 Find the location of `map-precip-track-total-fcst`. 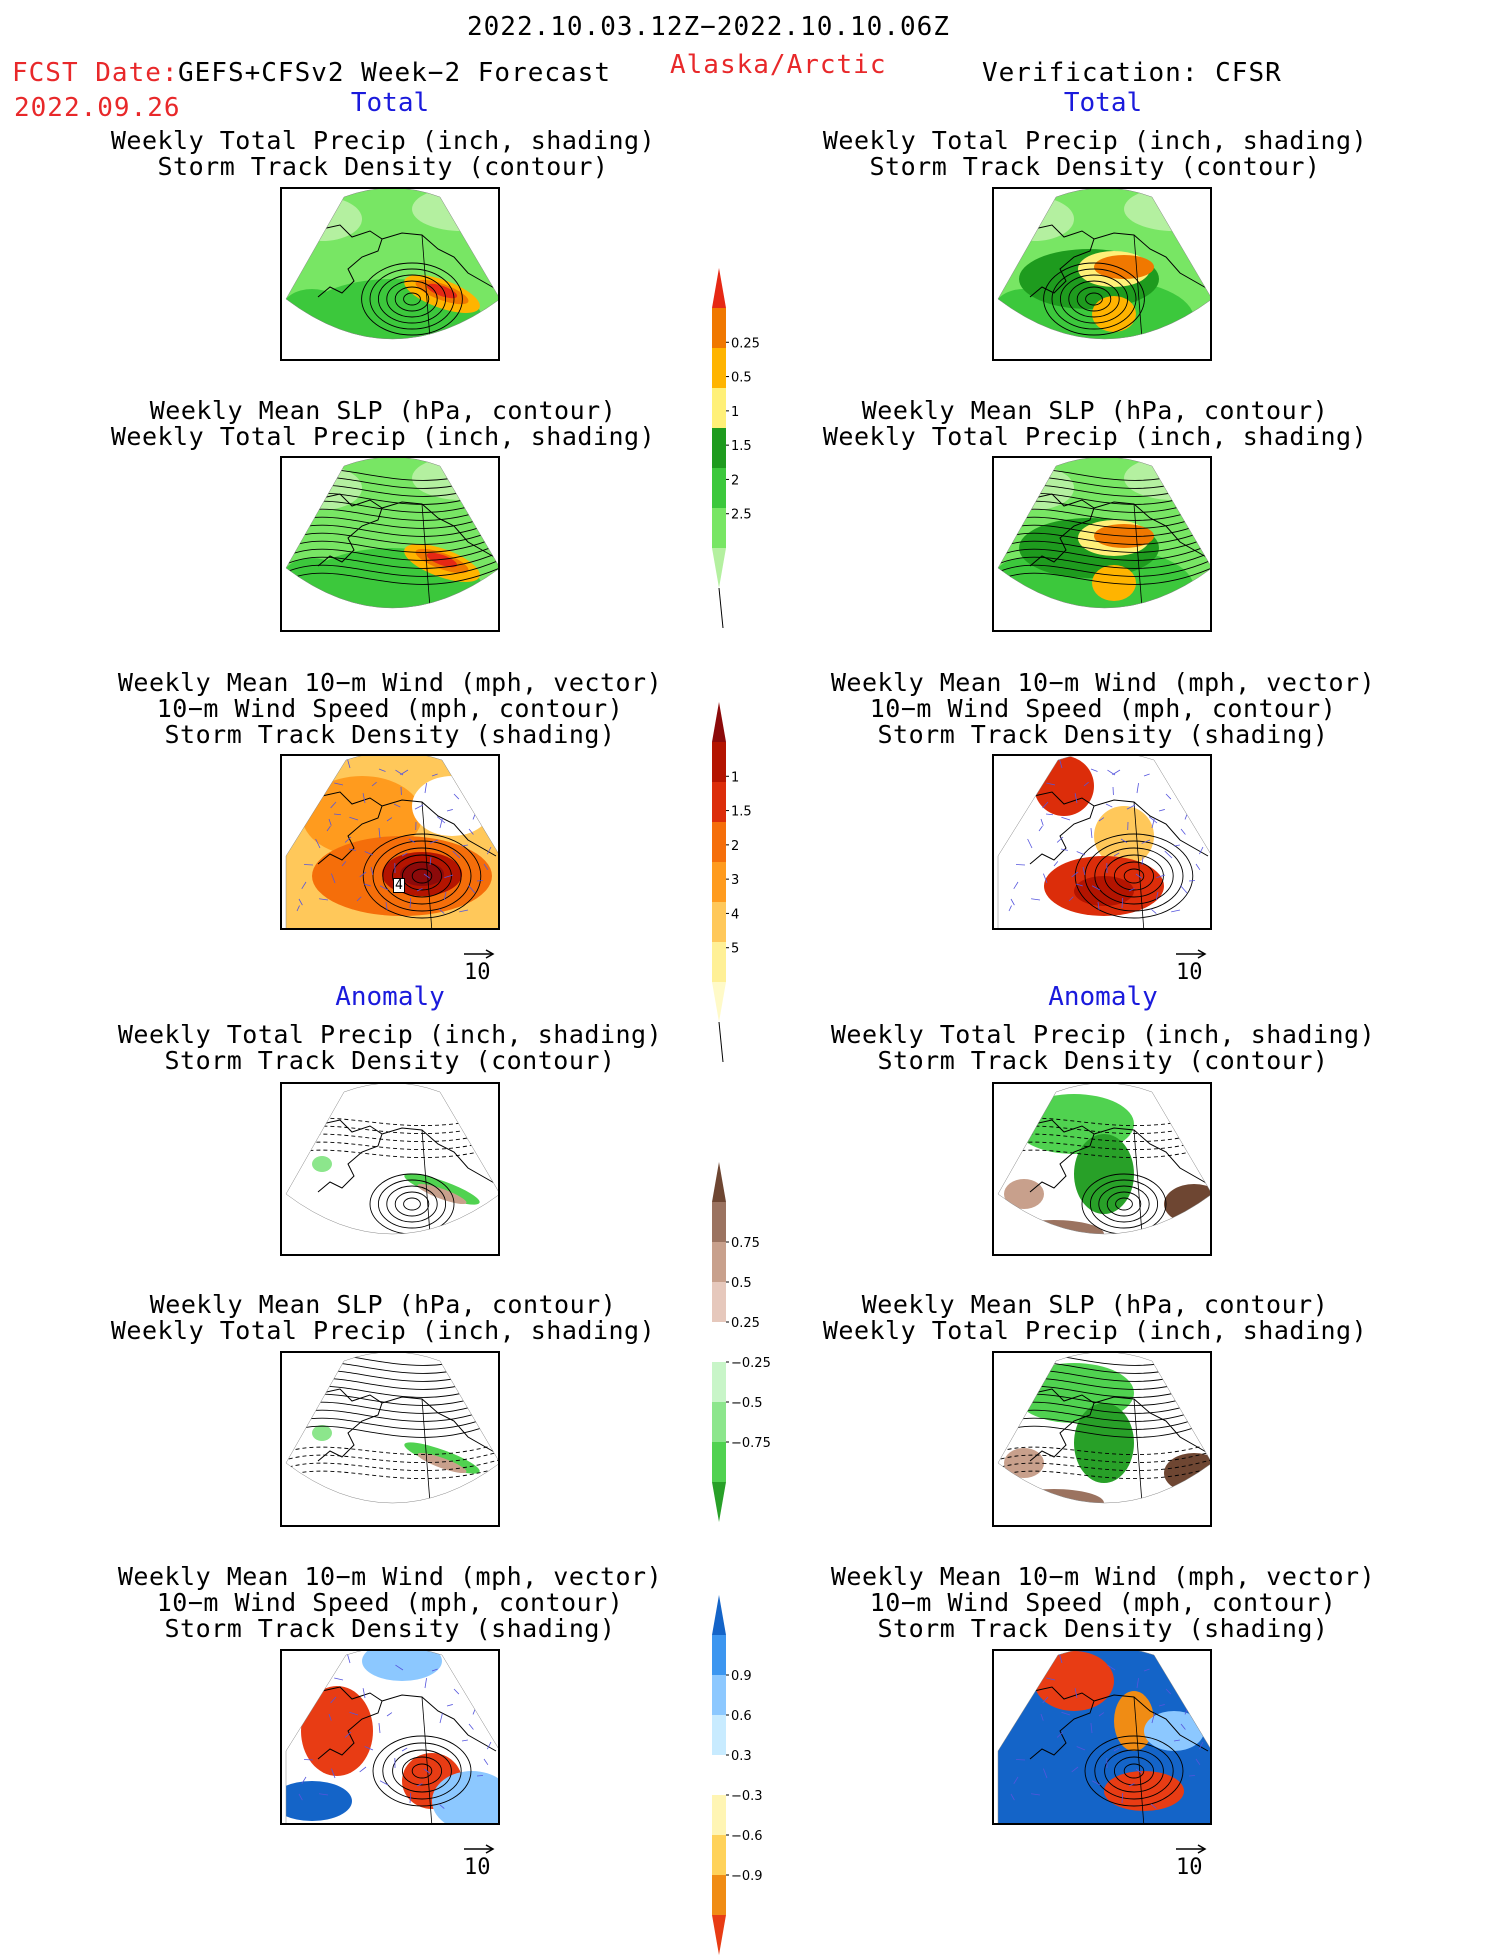

map-precip-track-total-fcst is located at coordinates (390, 274).